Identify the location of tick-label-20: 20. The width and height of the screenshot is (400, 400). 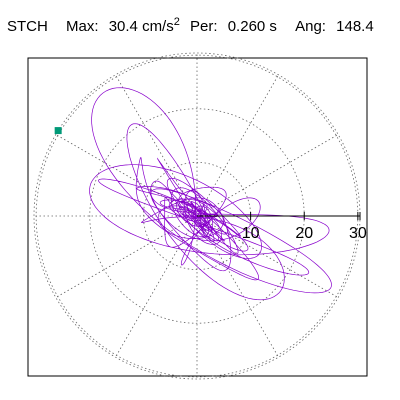
(304, 233).